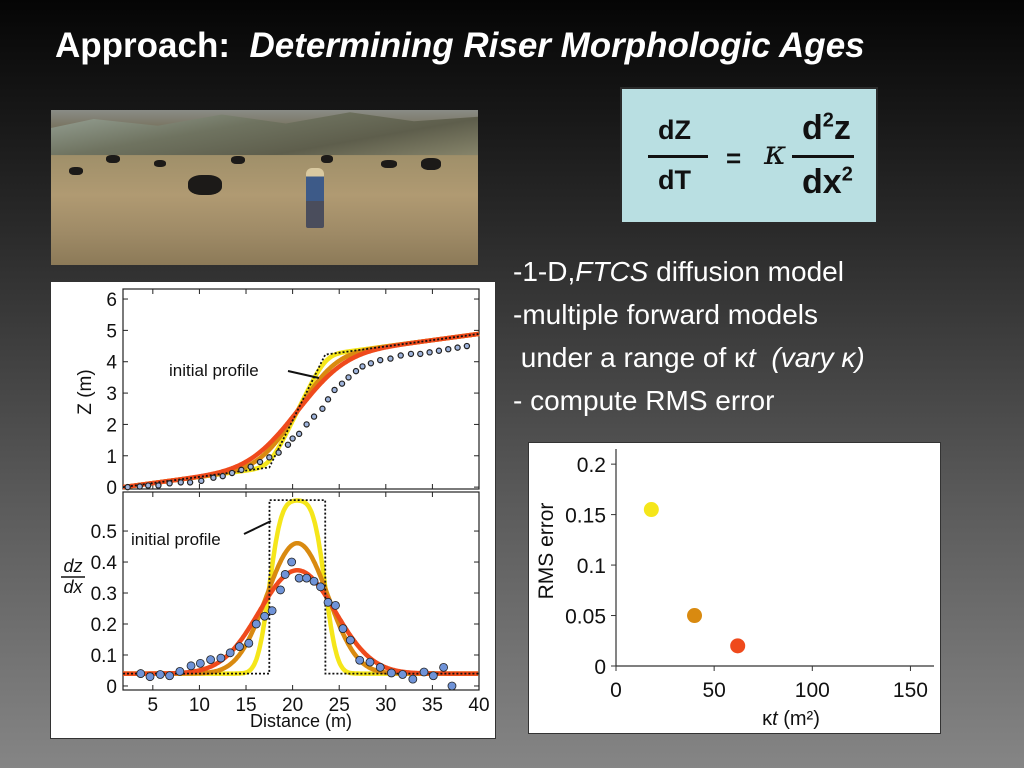 Image resolution: width=1024 pixels, height=768 pixels. Describe the element at coordinates (432, 705) in the screenshot. I see `x-tick-label: 35` at that location.